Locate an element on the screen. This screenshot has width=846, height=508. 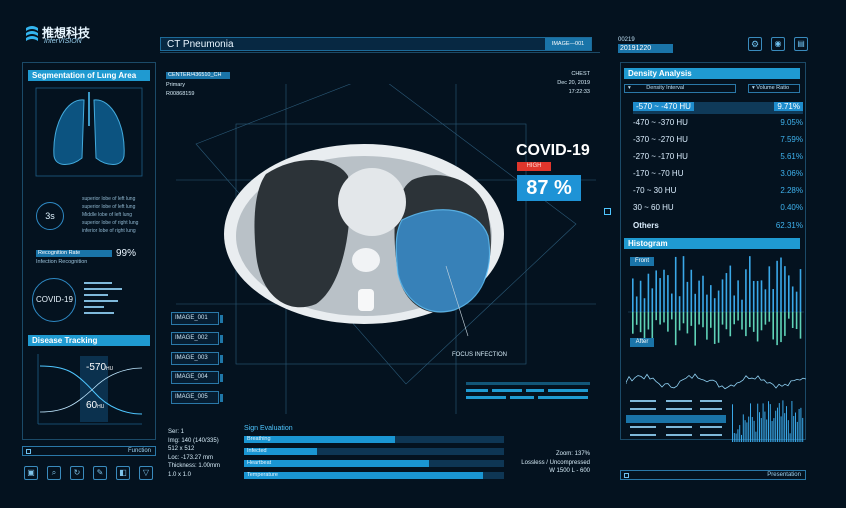
sign-heartbeat: Heartbeat is located at coordinates (374, 463).